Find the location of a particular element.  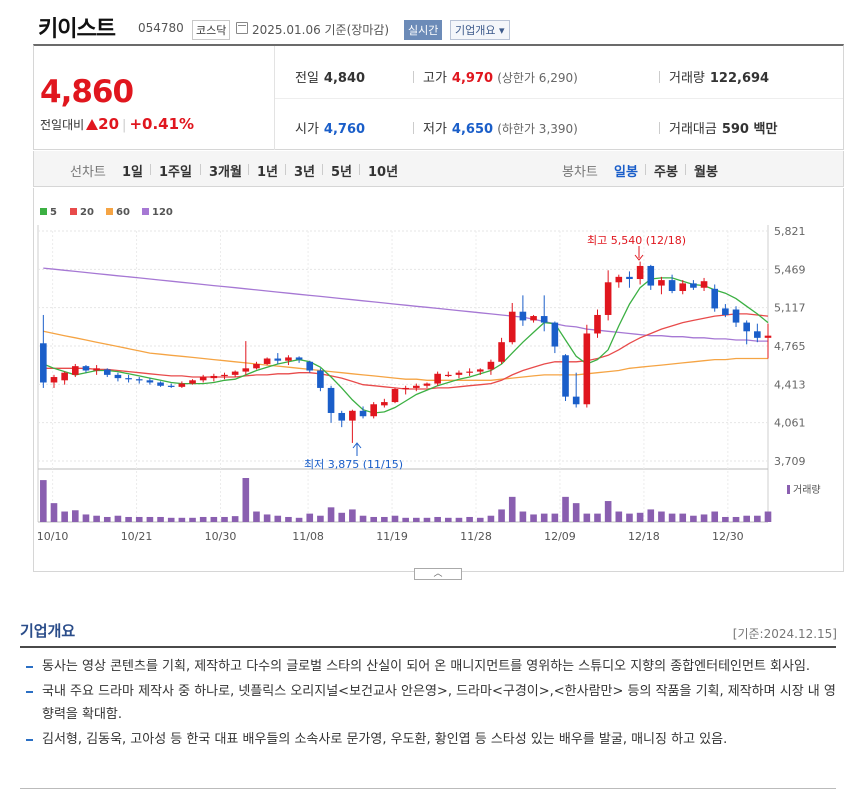

high-label: 고가 is located at coordinates (435, 78).